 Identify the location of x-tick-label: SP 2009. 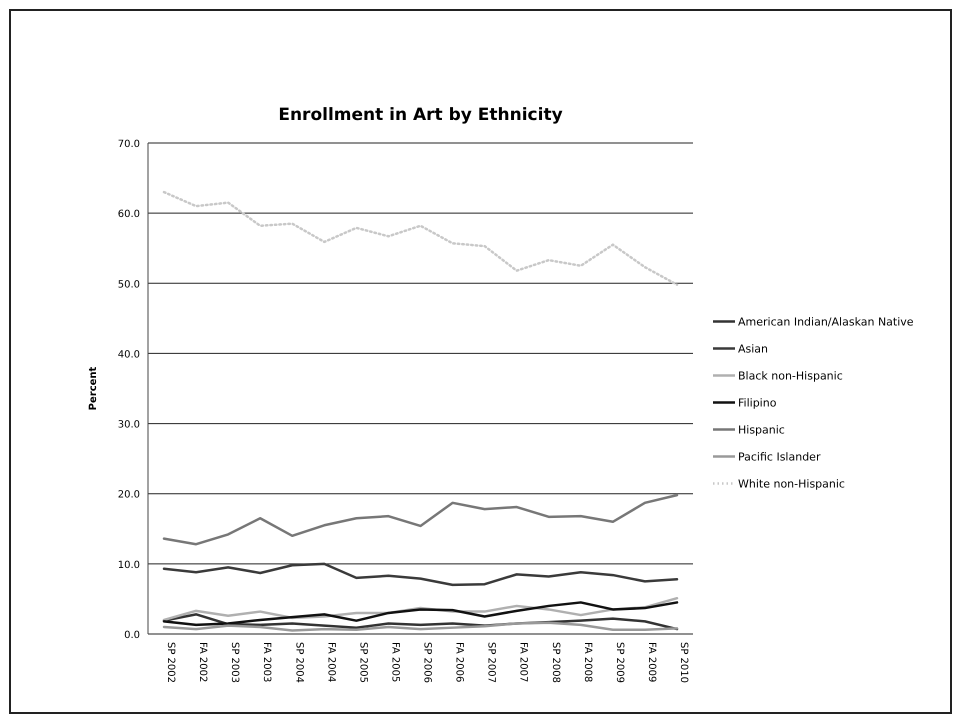
(619, 663).